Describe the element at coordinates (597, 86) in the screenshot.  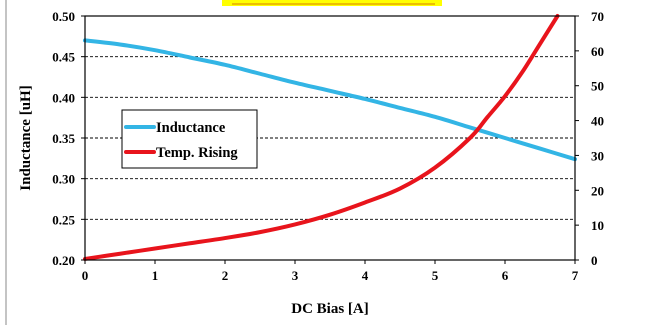
I see `y2-tick-label: 50` at that location.